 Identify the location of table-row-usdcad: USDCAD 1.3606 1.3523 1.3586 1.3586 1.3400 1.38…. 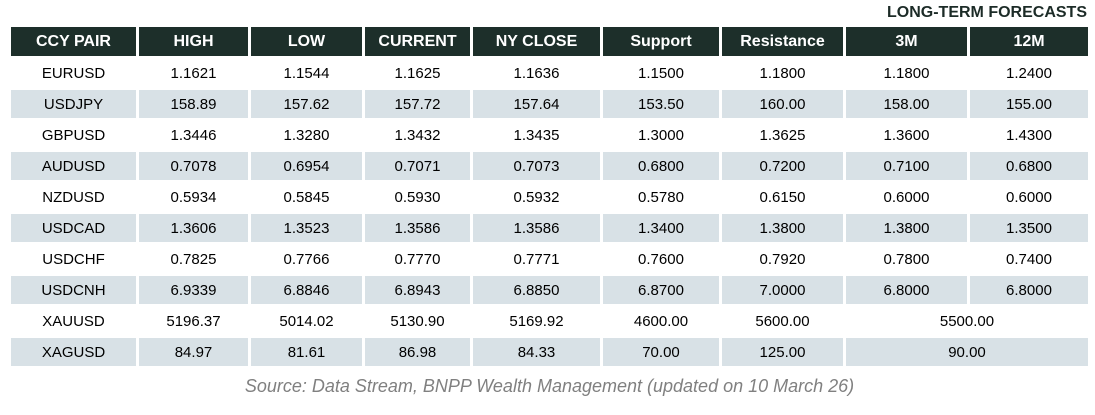
(549, 228).